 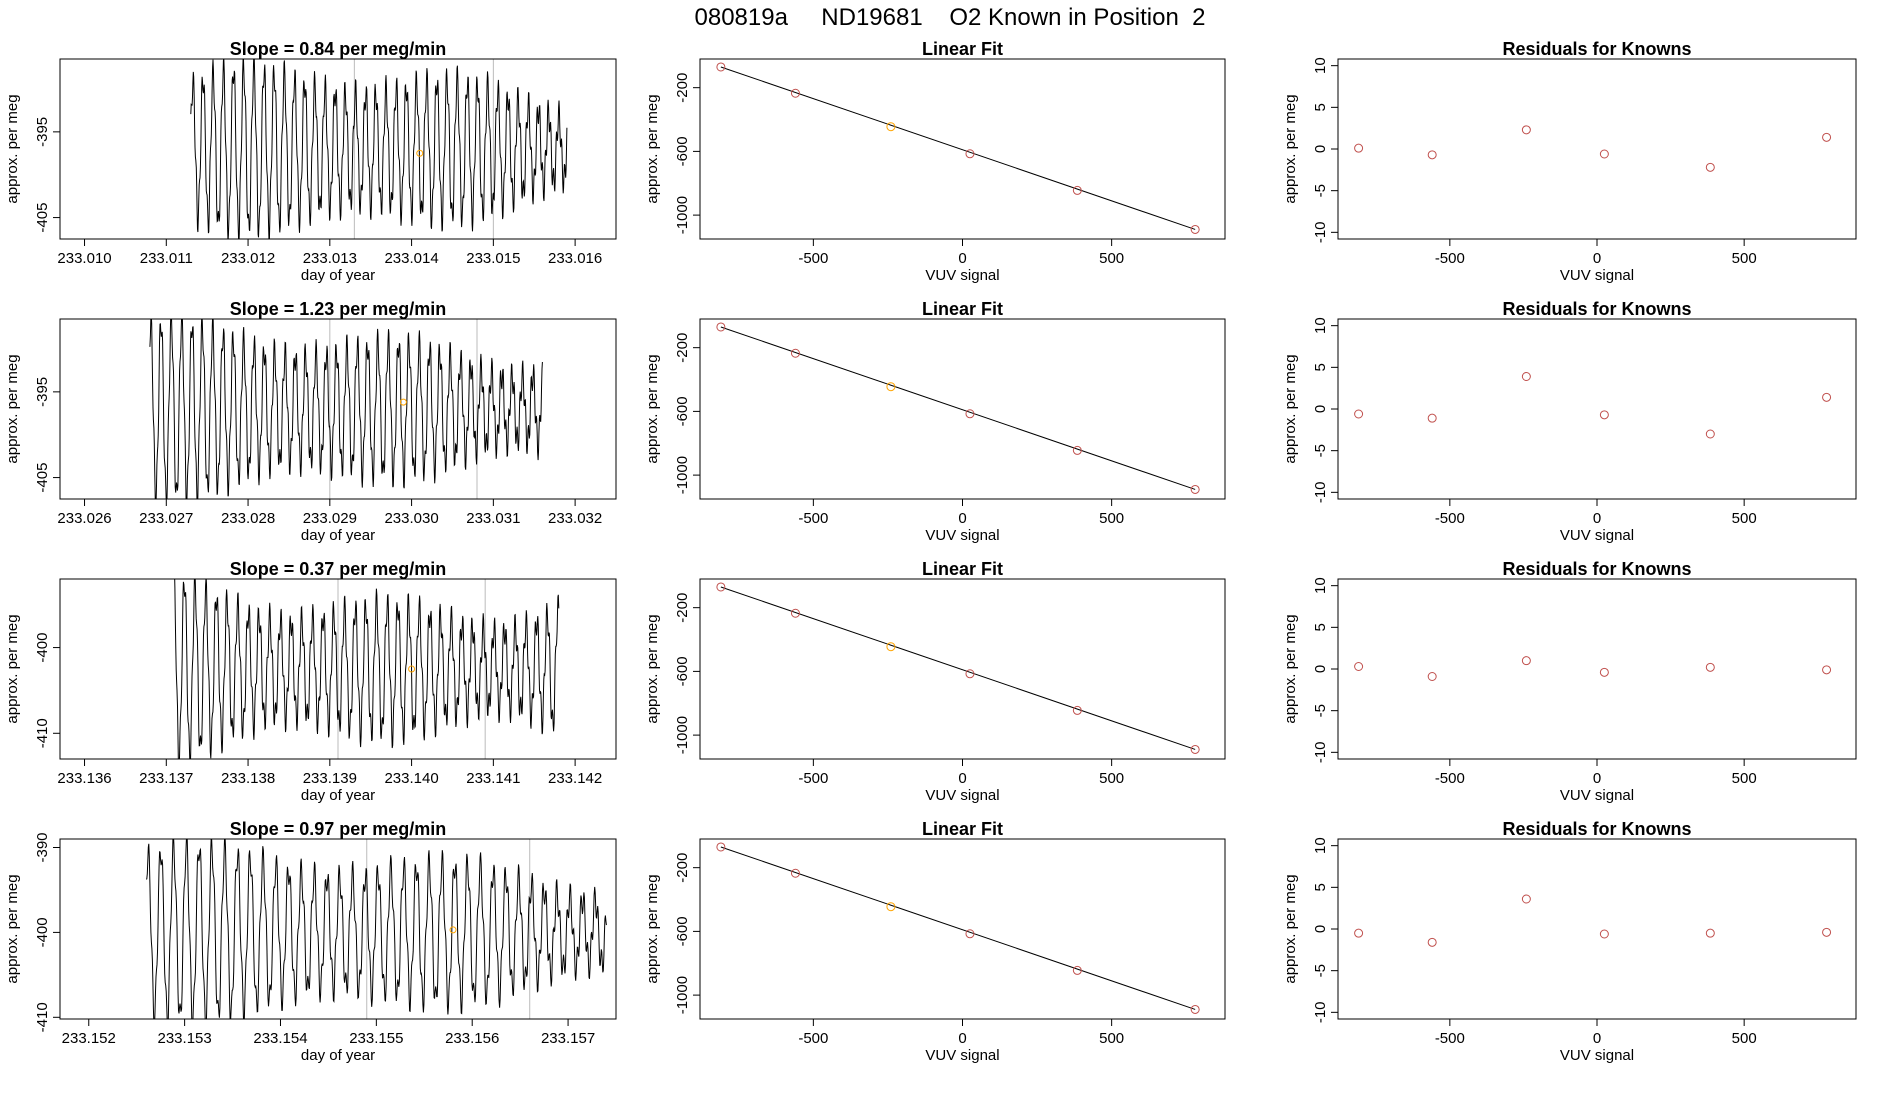 I want to click on x-tick-label: 233.014, so click(x=411, y=258).